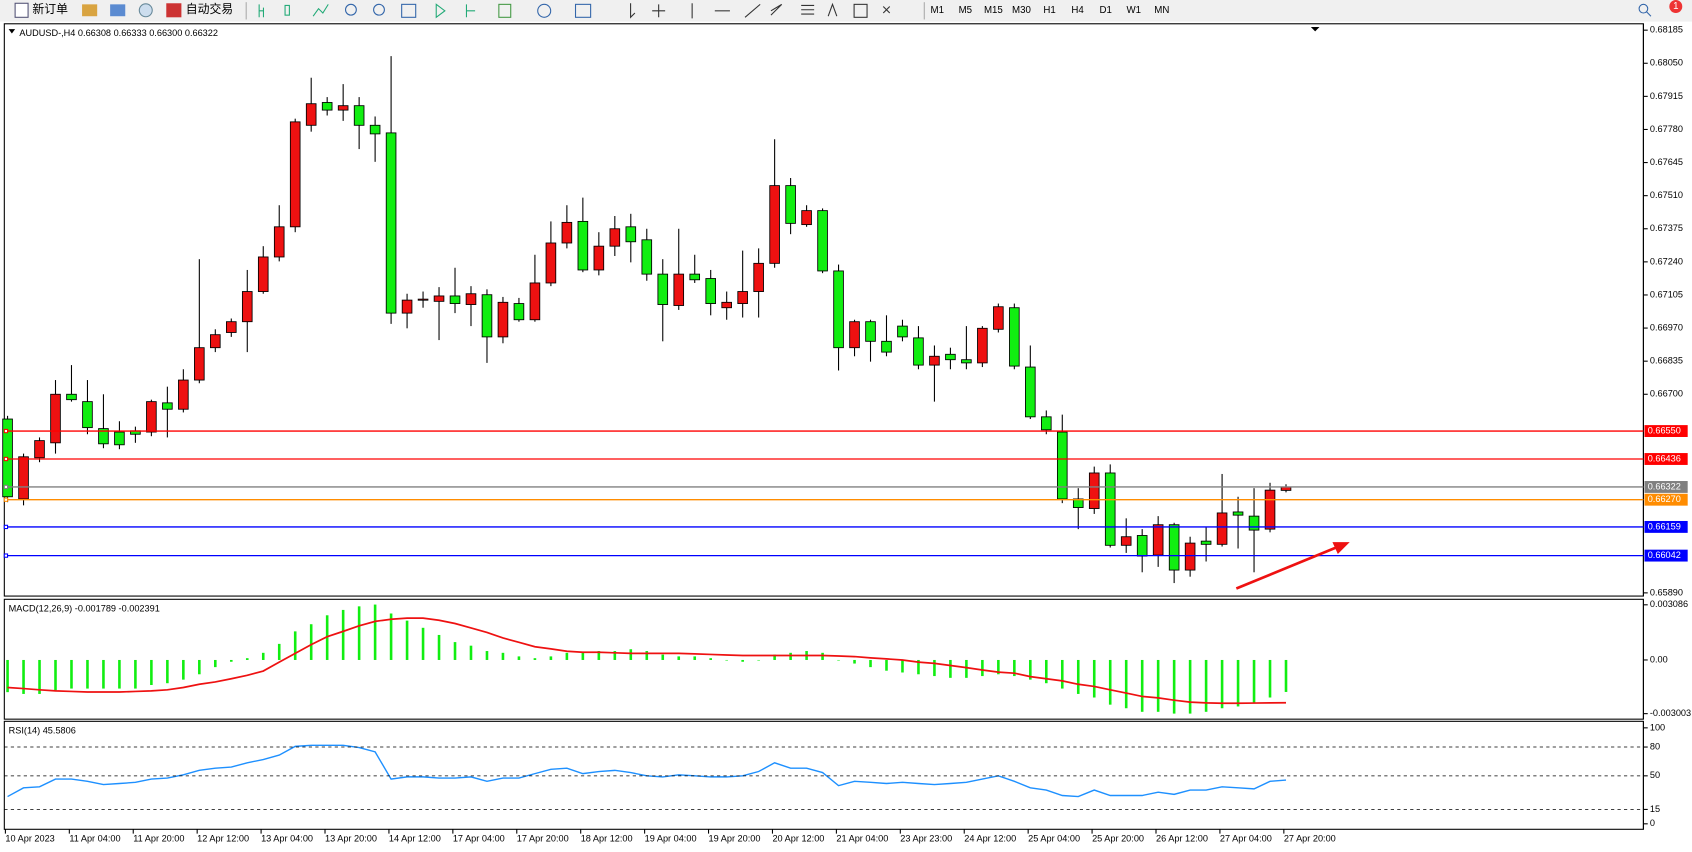  I want to click on zoom-out-icon, so click(379, 9).